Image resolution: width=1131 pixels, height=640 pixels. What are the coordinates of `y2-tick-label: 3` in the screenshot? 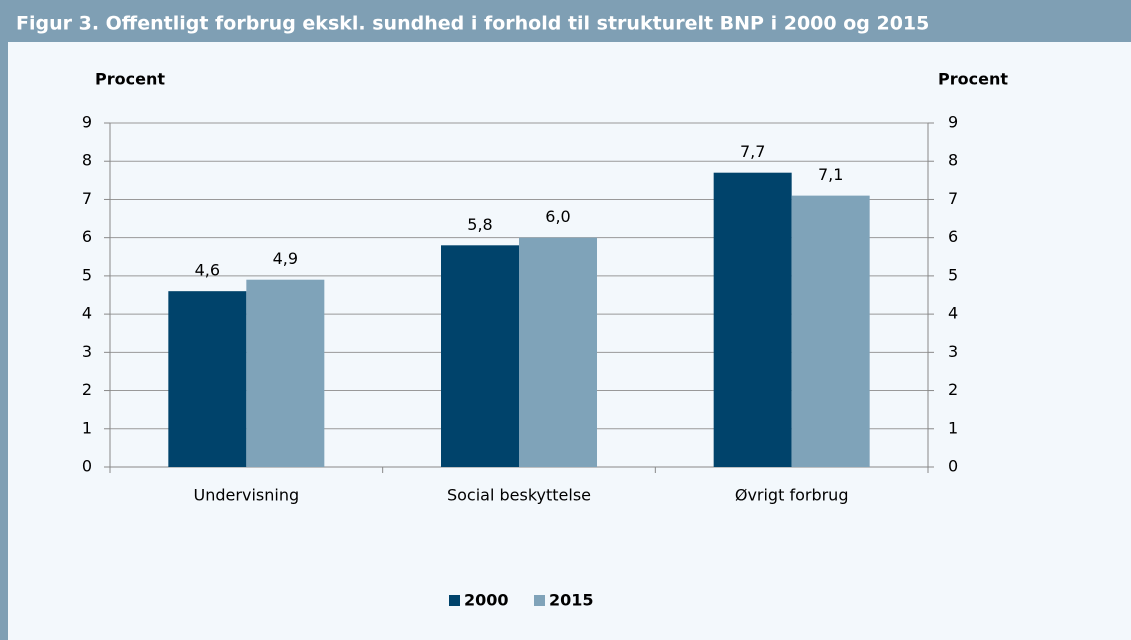 It's located at (953, 351).